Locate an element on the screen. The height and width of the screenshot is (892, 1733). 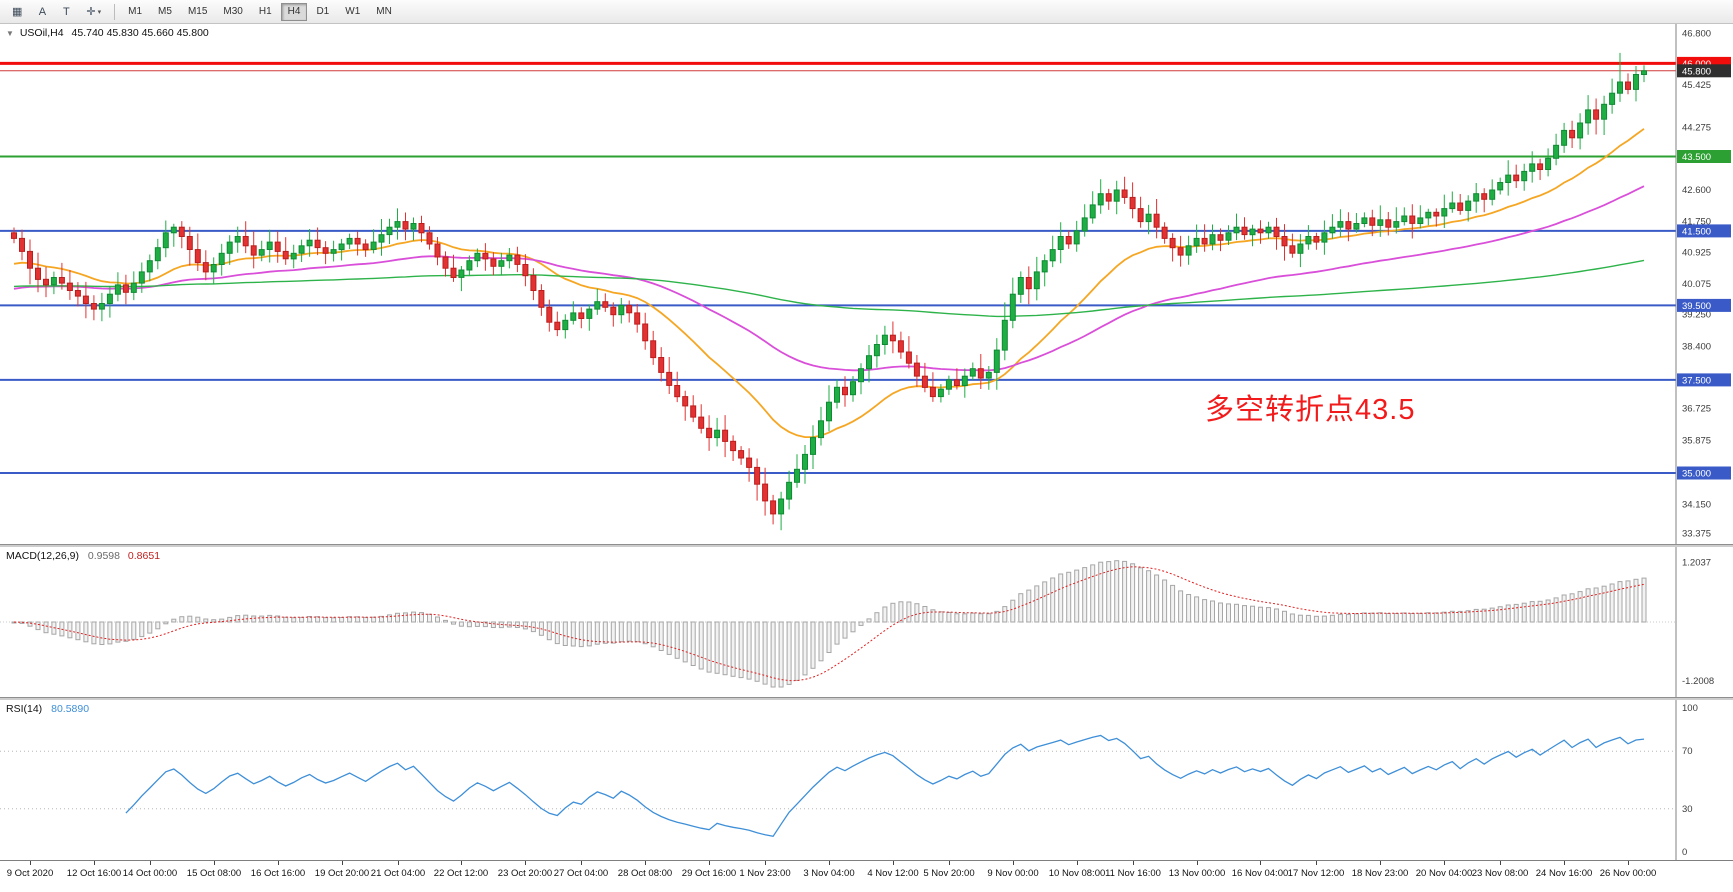
svg-text: 34.150 is located at coordinates (1696, 505).